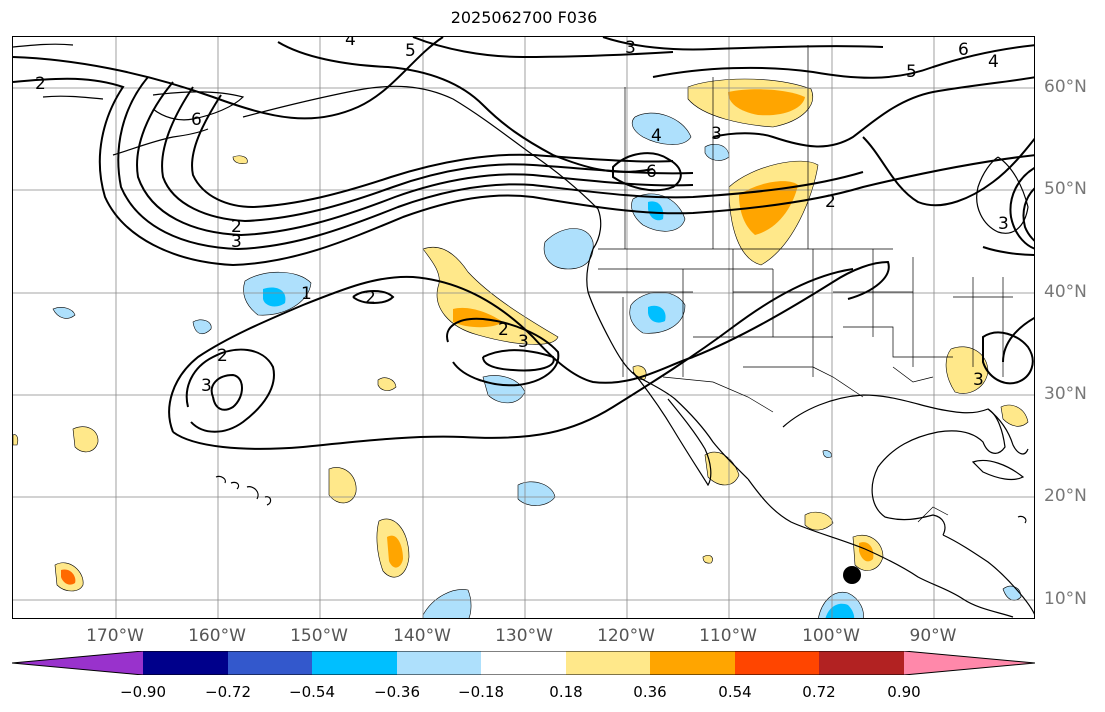 This screenshot has width=1105, height=712. I want to click on colorbar-tick: 0.36, so click(650, 692).